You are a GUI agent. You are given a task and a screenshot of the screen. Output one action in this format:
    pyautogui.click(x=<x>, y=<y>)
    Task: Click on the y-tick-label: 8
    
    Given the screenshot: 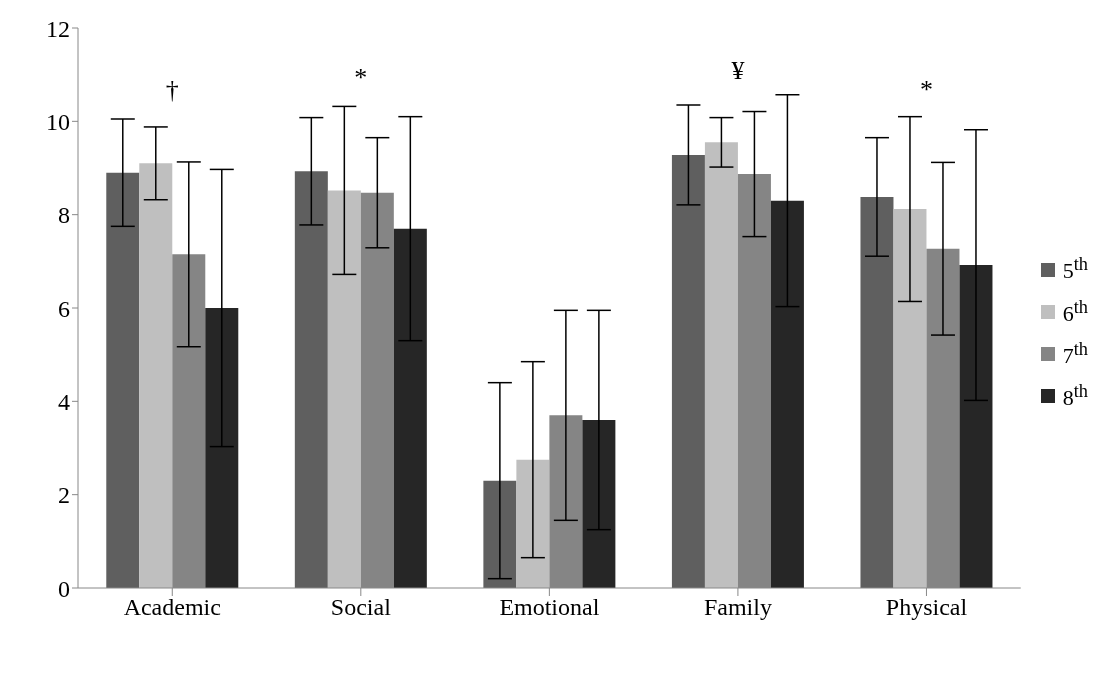 What is the action you would take?
    pyautogui.click(x=64, y=215)
    